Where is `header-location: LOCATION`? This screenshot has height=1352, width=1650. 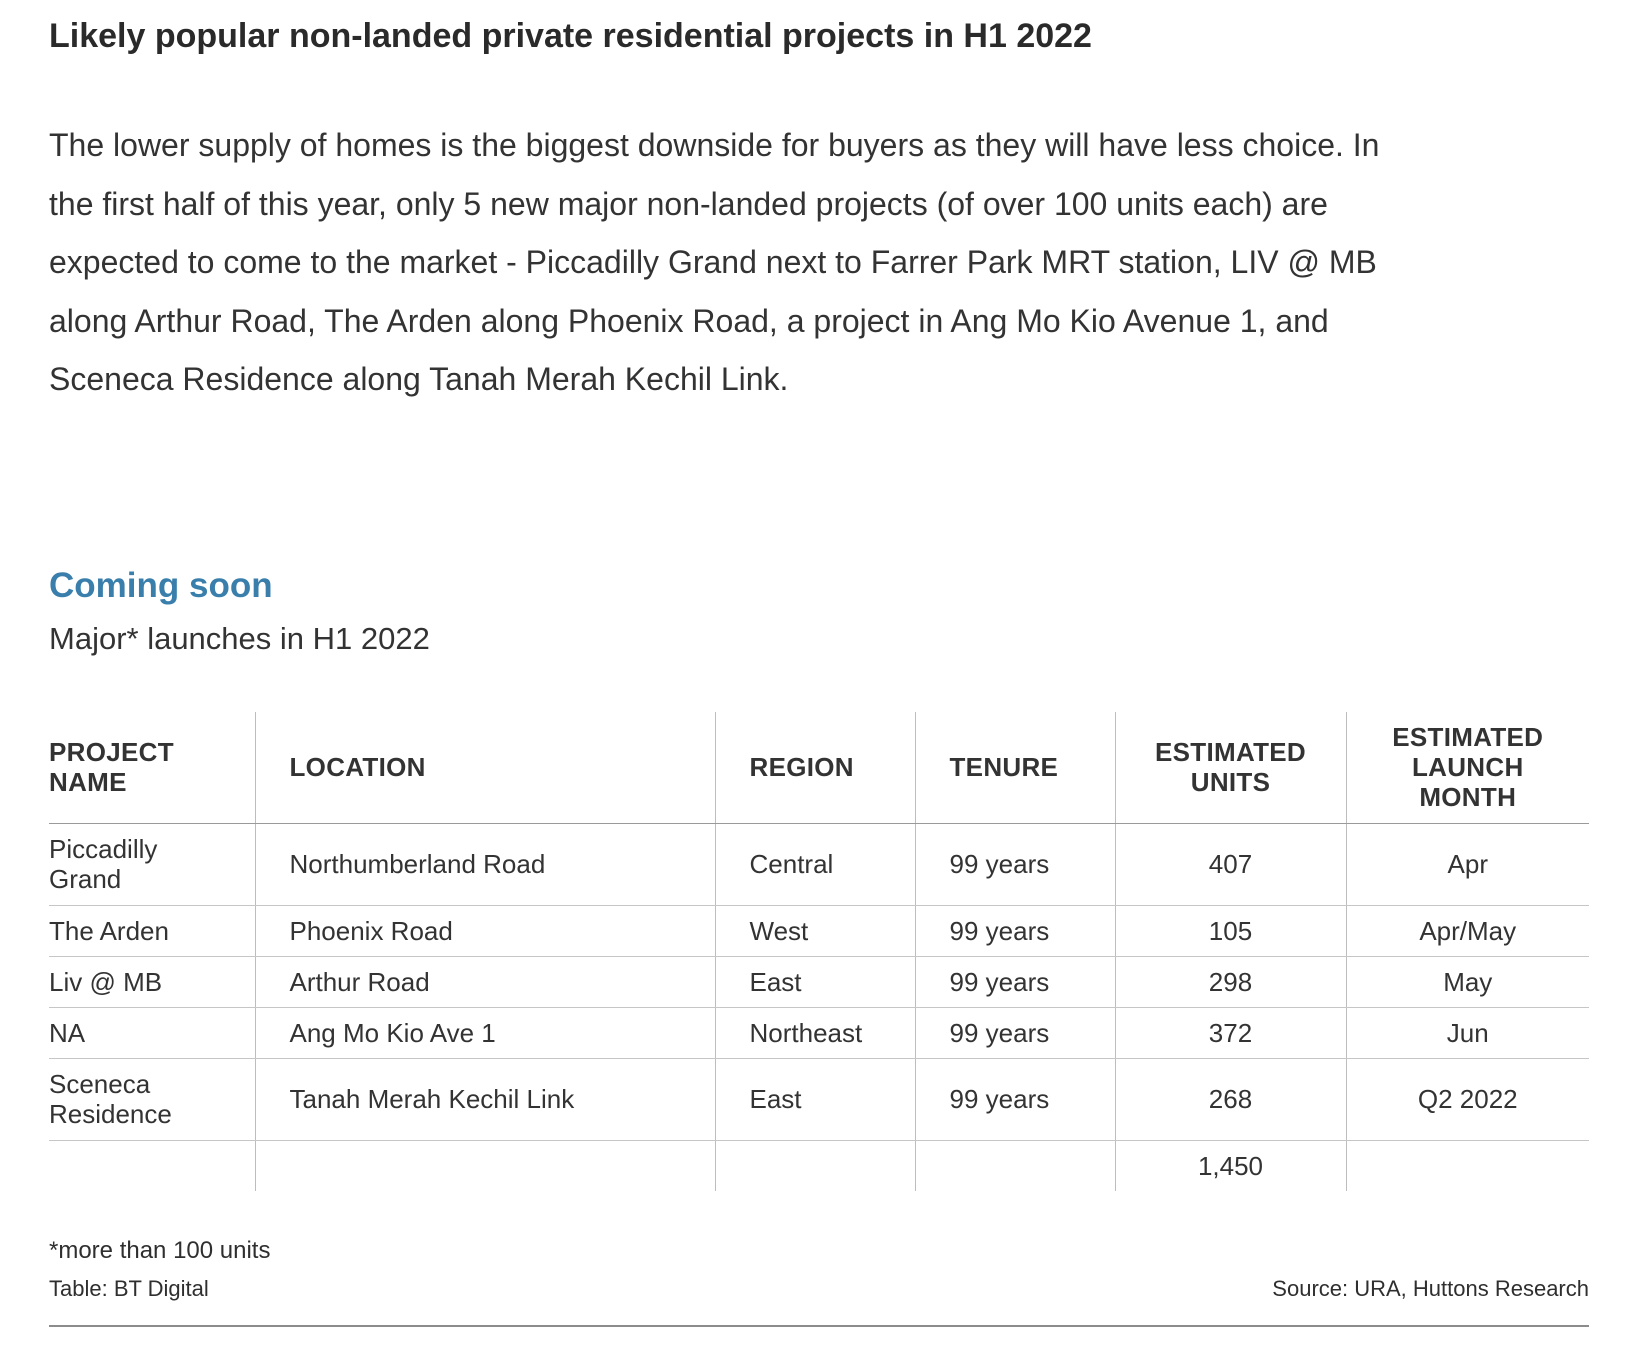
header-location: LOCATION is located at coordinates (484, 768).